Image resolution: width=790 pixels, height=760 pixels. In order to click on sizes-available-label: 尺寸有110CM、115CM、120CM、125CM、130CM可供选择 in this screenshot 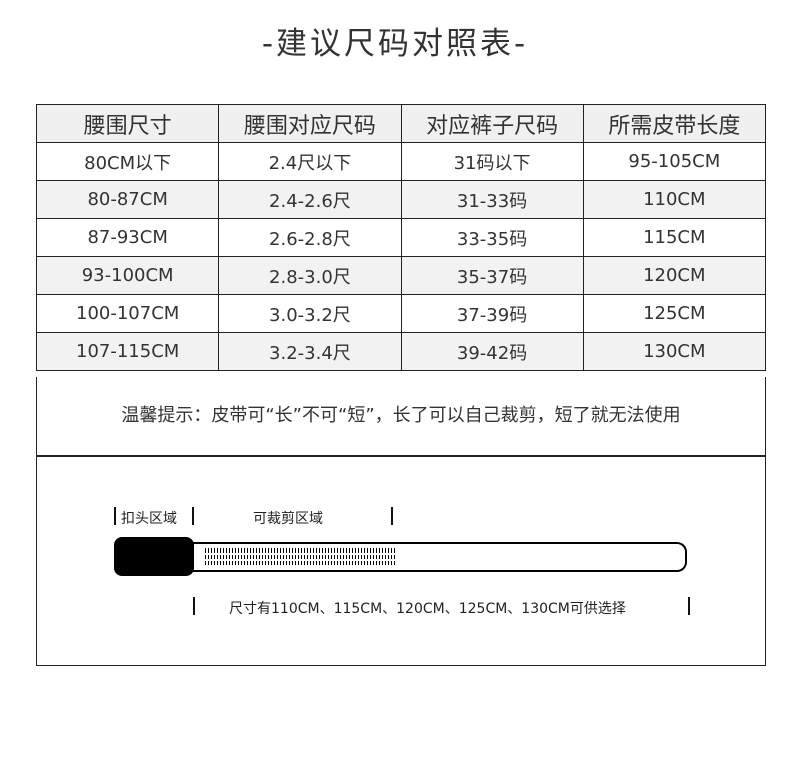, I will do `click(427, 609)`.